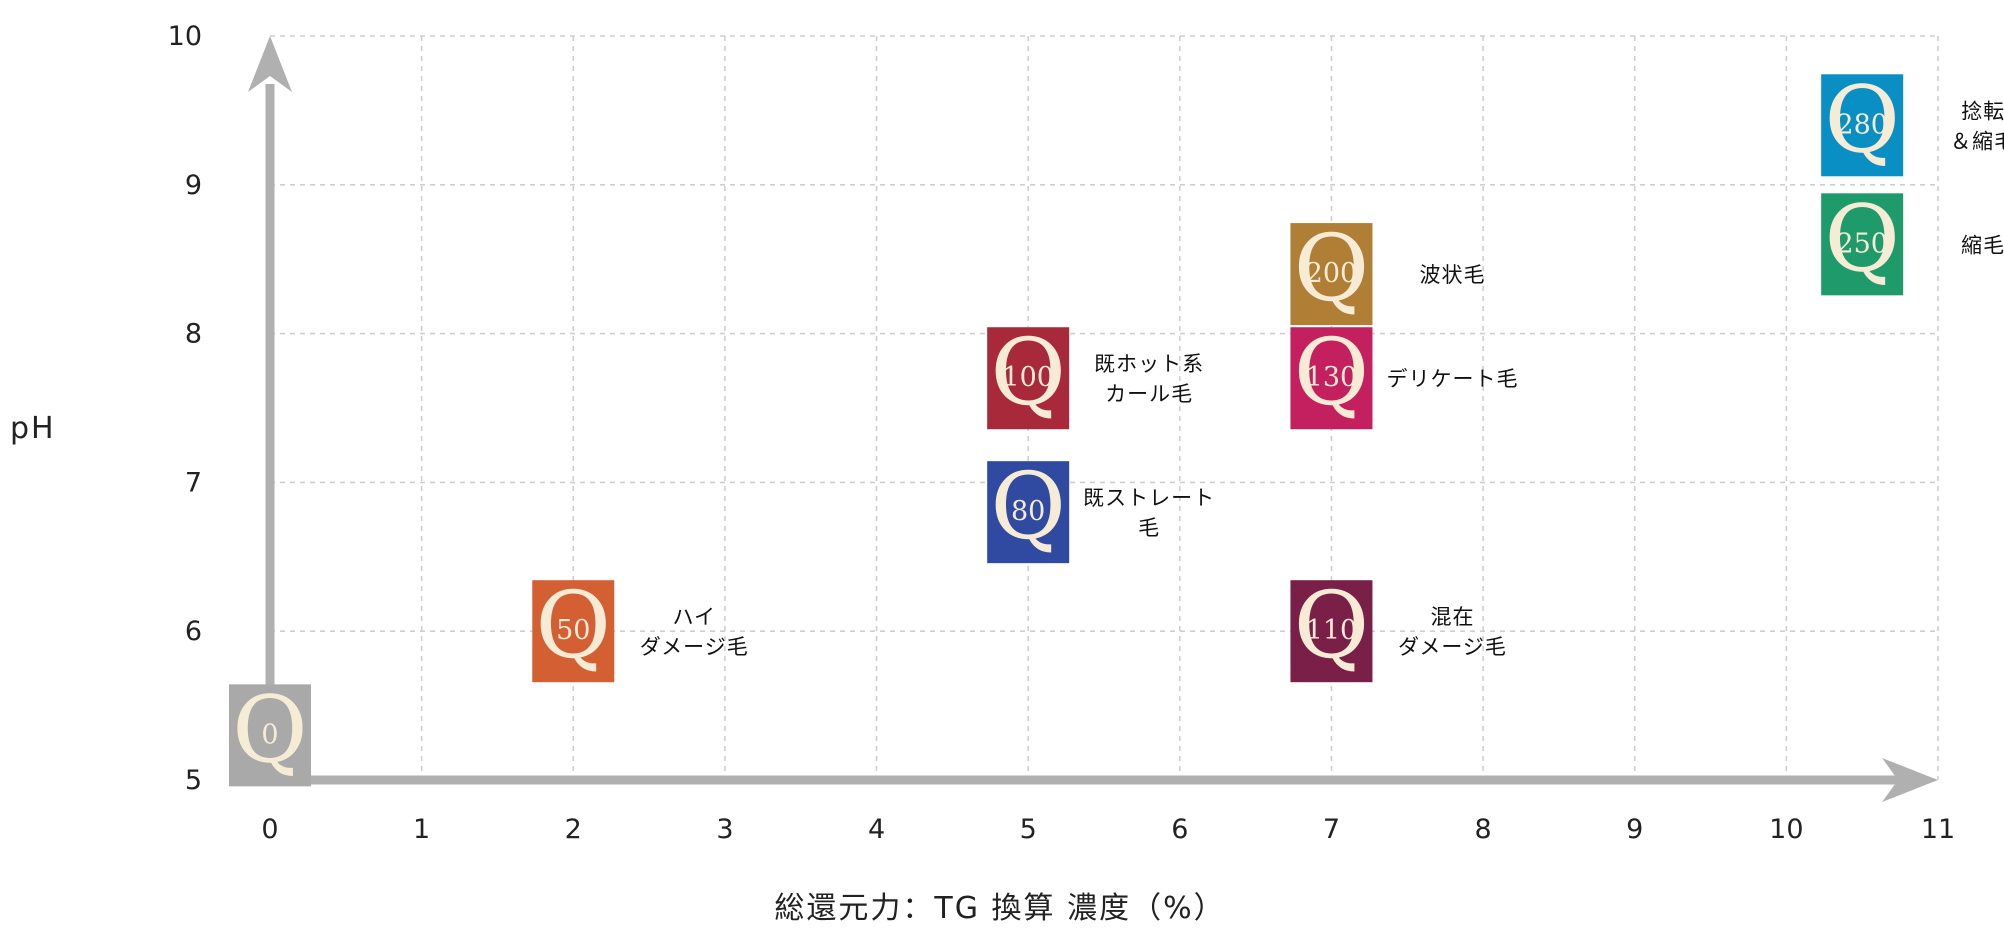 This screenshot has height=940, width=2004. Describe the element at coordinates (193, 631) in the screenshot. I see `y-tick-label: 6` at that location.